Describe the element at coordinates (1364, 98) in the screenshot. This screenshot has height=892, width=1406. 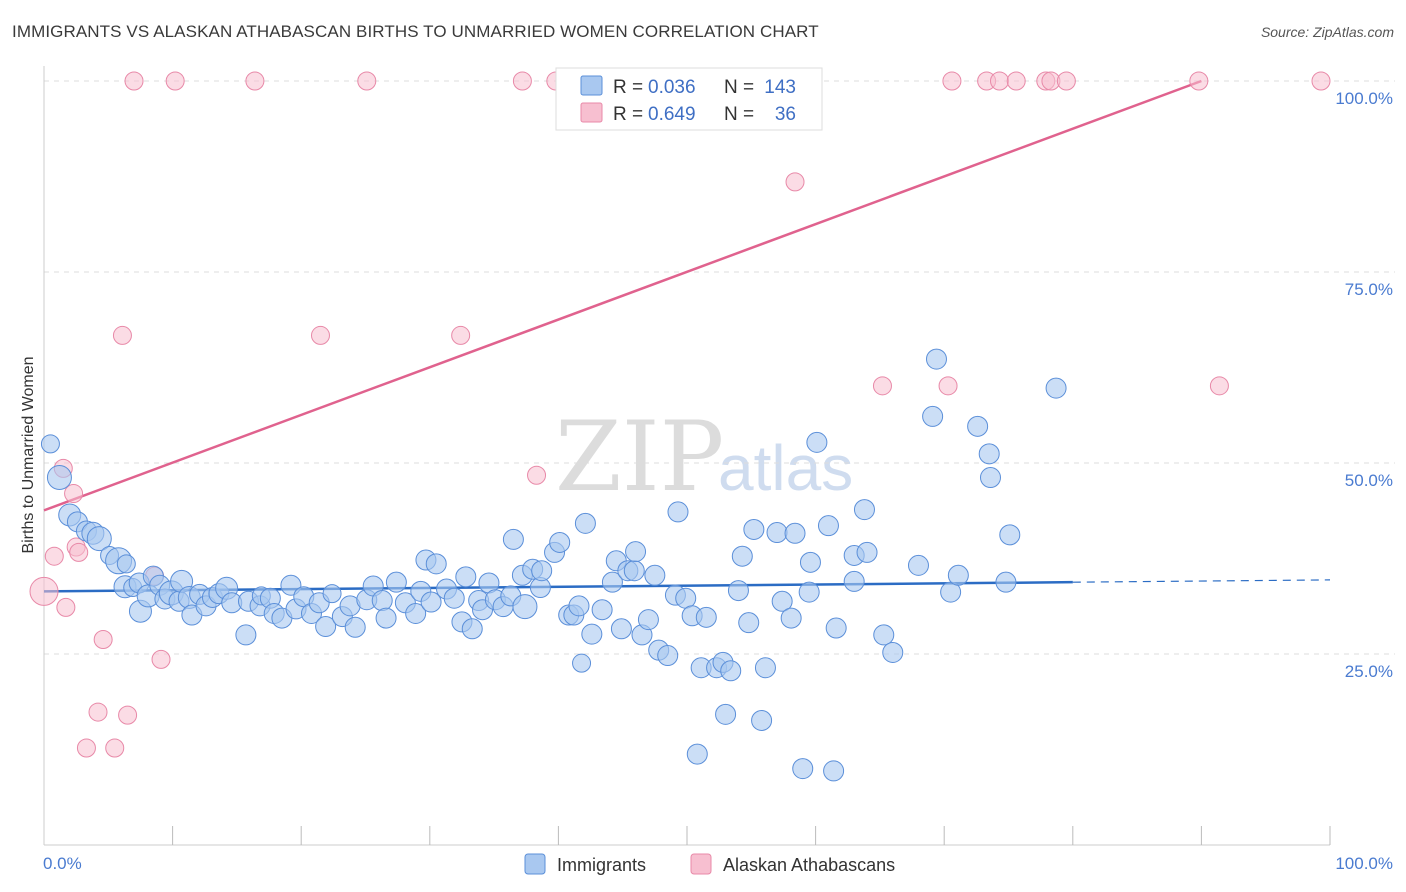
I see `y-tick-label: 100.0%` at that location.